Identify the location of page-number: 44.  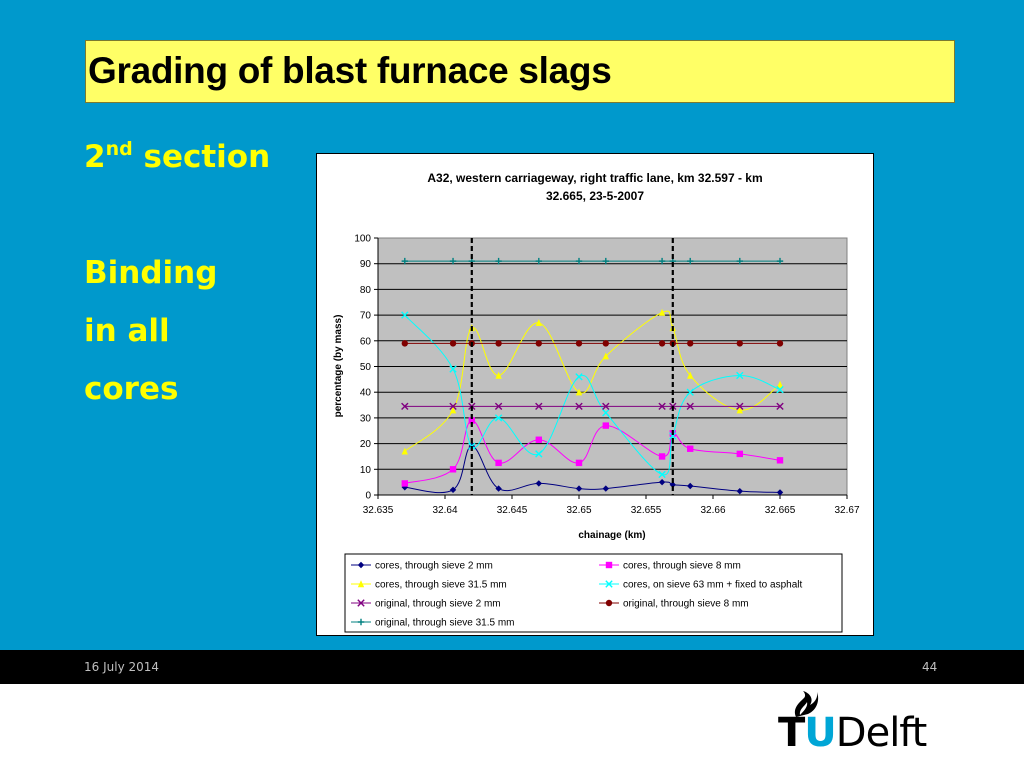
(930, 667).